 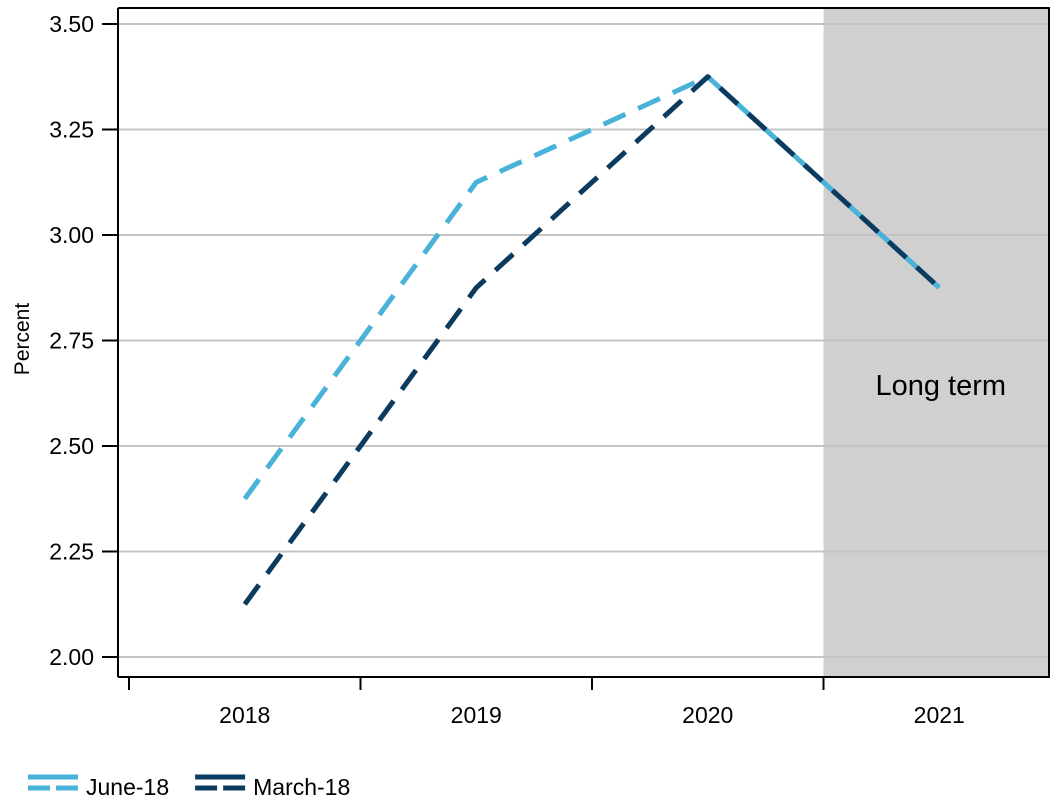 What do you see at coordinates (127, 786) in the screenshot?
I see `legend-label: June-18` at bounding box center [127, 786].